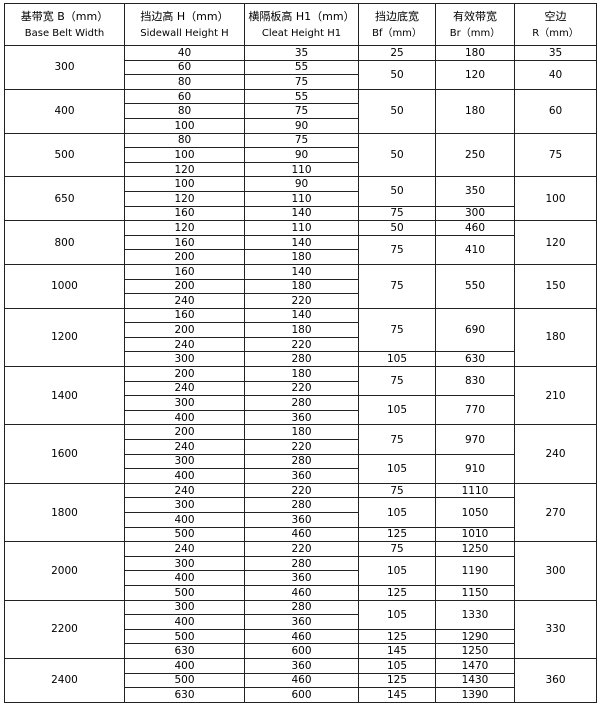 This screenshot has height=710, width=600. I want to click on header-english: Cleat Height H1, so click(301, 33).